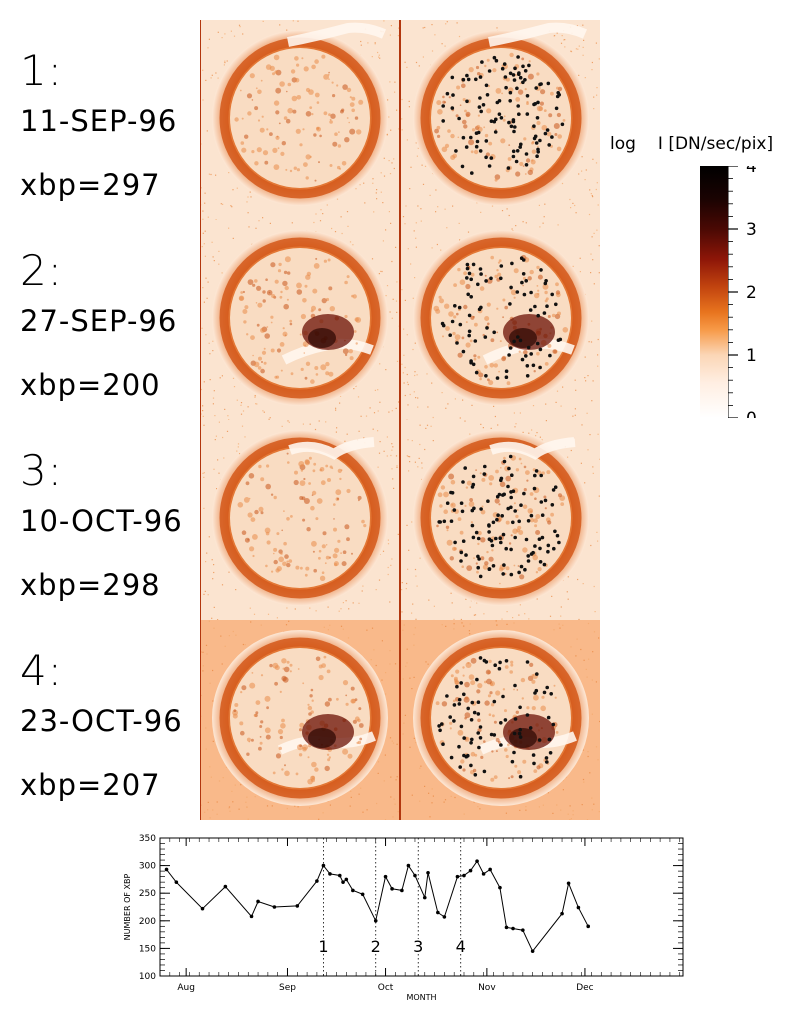 The height and width of the screenshot is (1020, 800). What do you see at coordinates (101, 721) in the screenshot?
I see `panel-date: 23-OCT-96` at bounding box center [101, 721].